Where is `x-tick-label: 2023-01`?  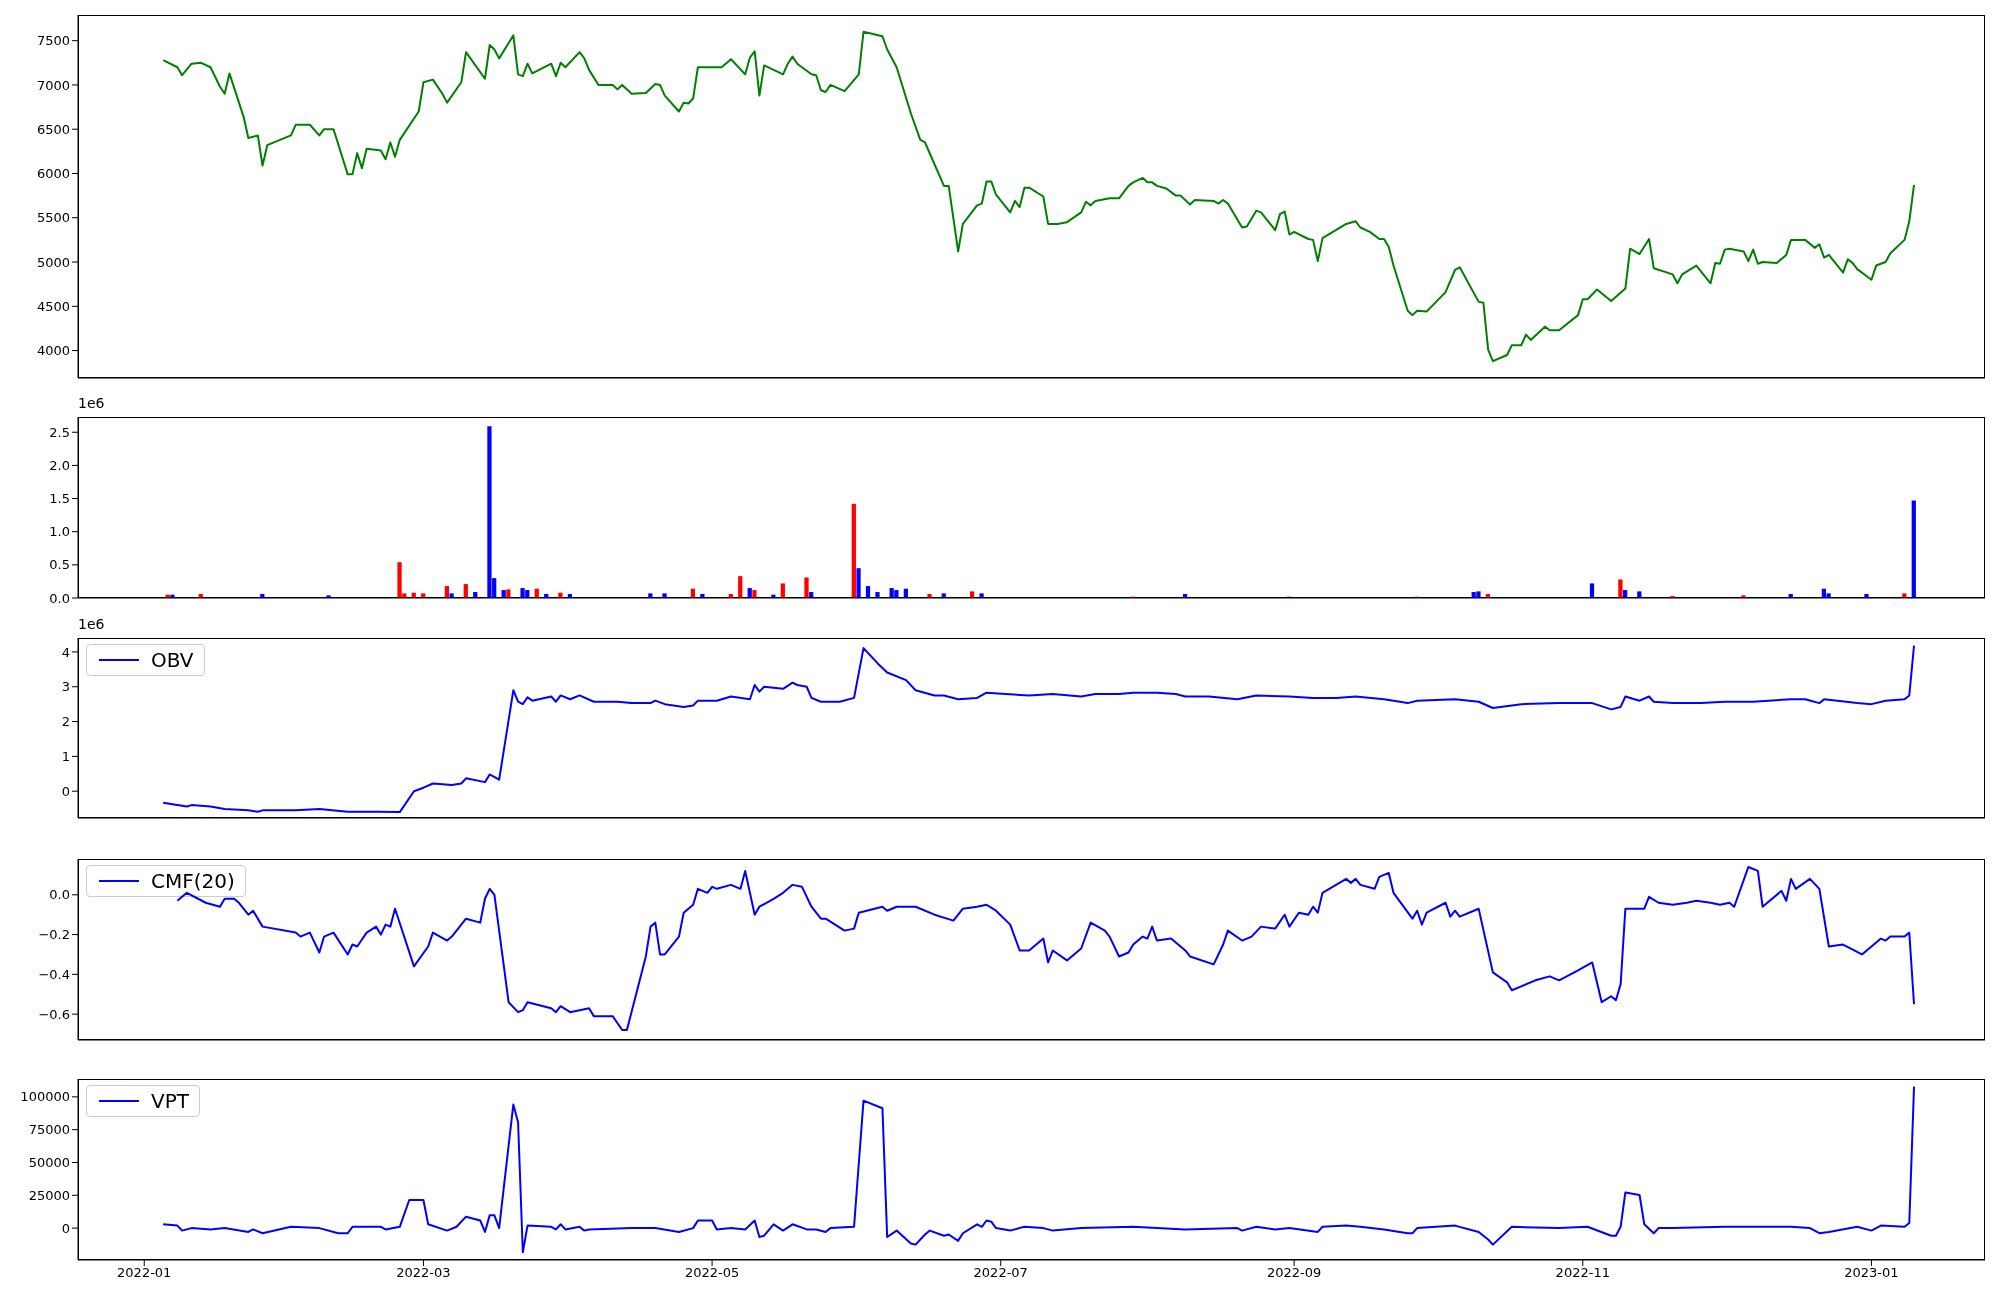 x-tick-label: 2023-01 is located at coordinates (1871, 1273).